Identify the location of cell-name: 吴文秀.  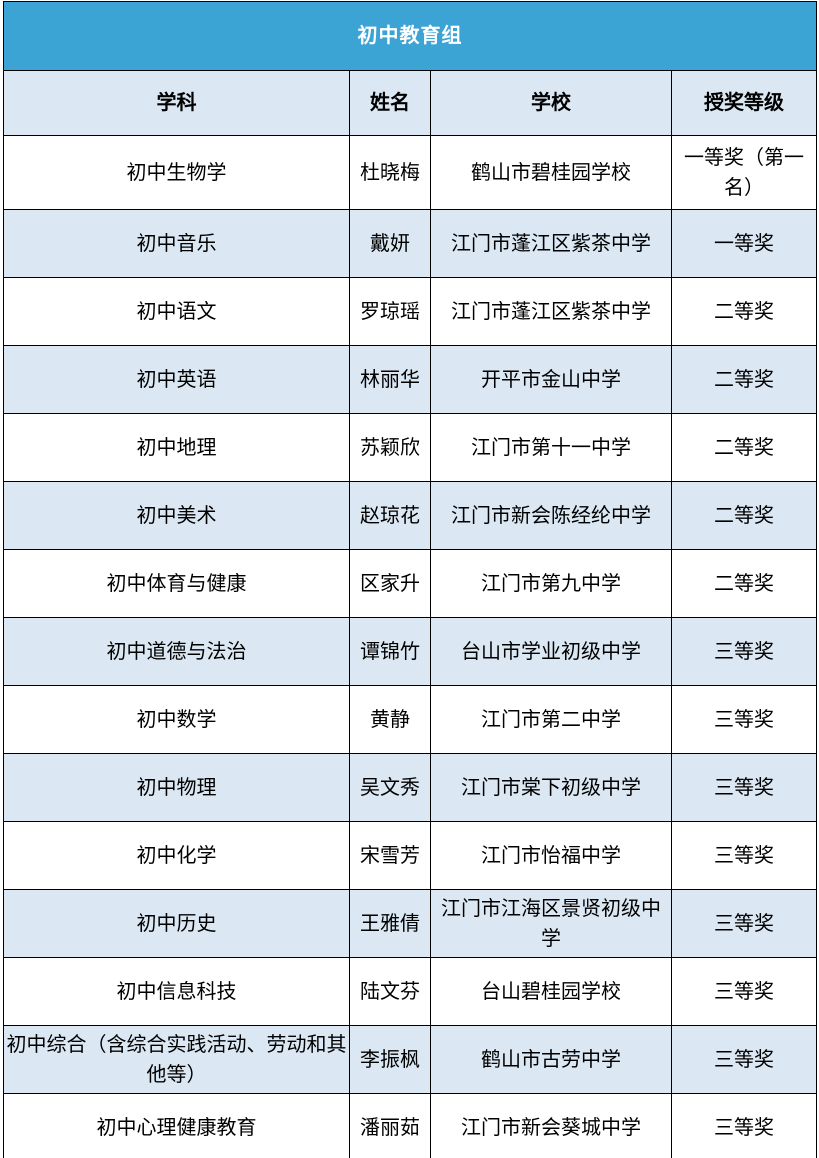
(390, 787).